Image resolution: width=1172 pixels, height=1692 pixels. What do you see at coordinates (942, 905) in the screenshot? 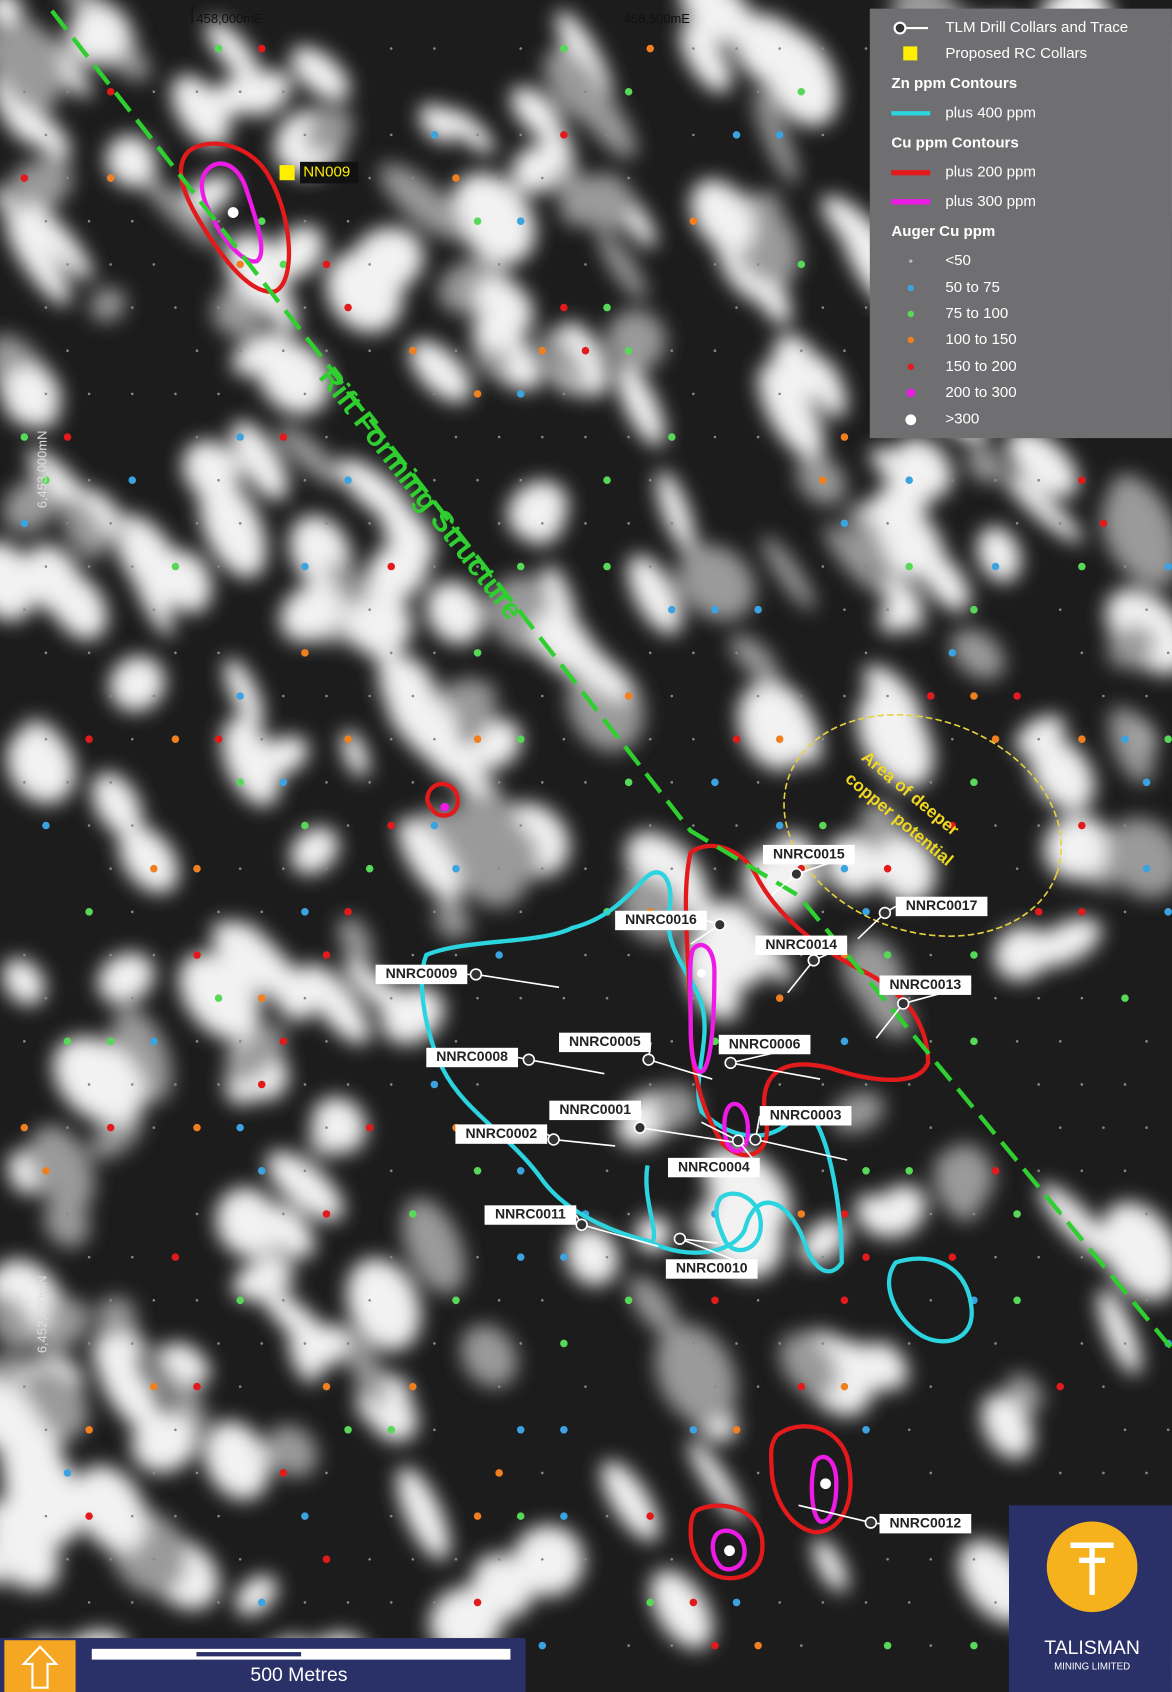
I see `hole-label: NNRC0017` at bounding box center [942, 905].